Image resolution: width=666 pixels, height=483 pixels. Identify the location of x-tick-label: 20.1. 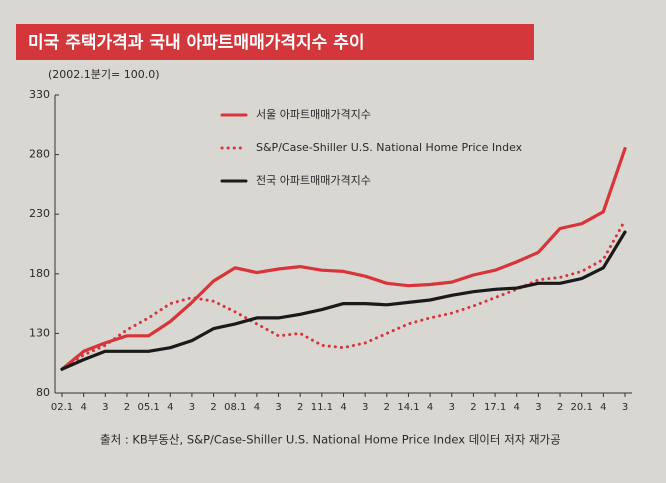
(582, 407).